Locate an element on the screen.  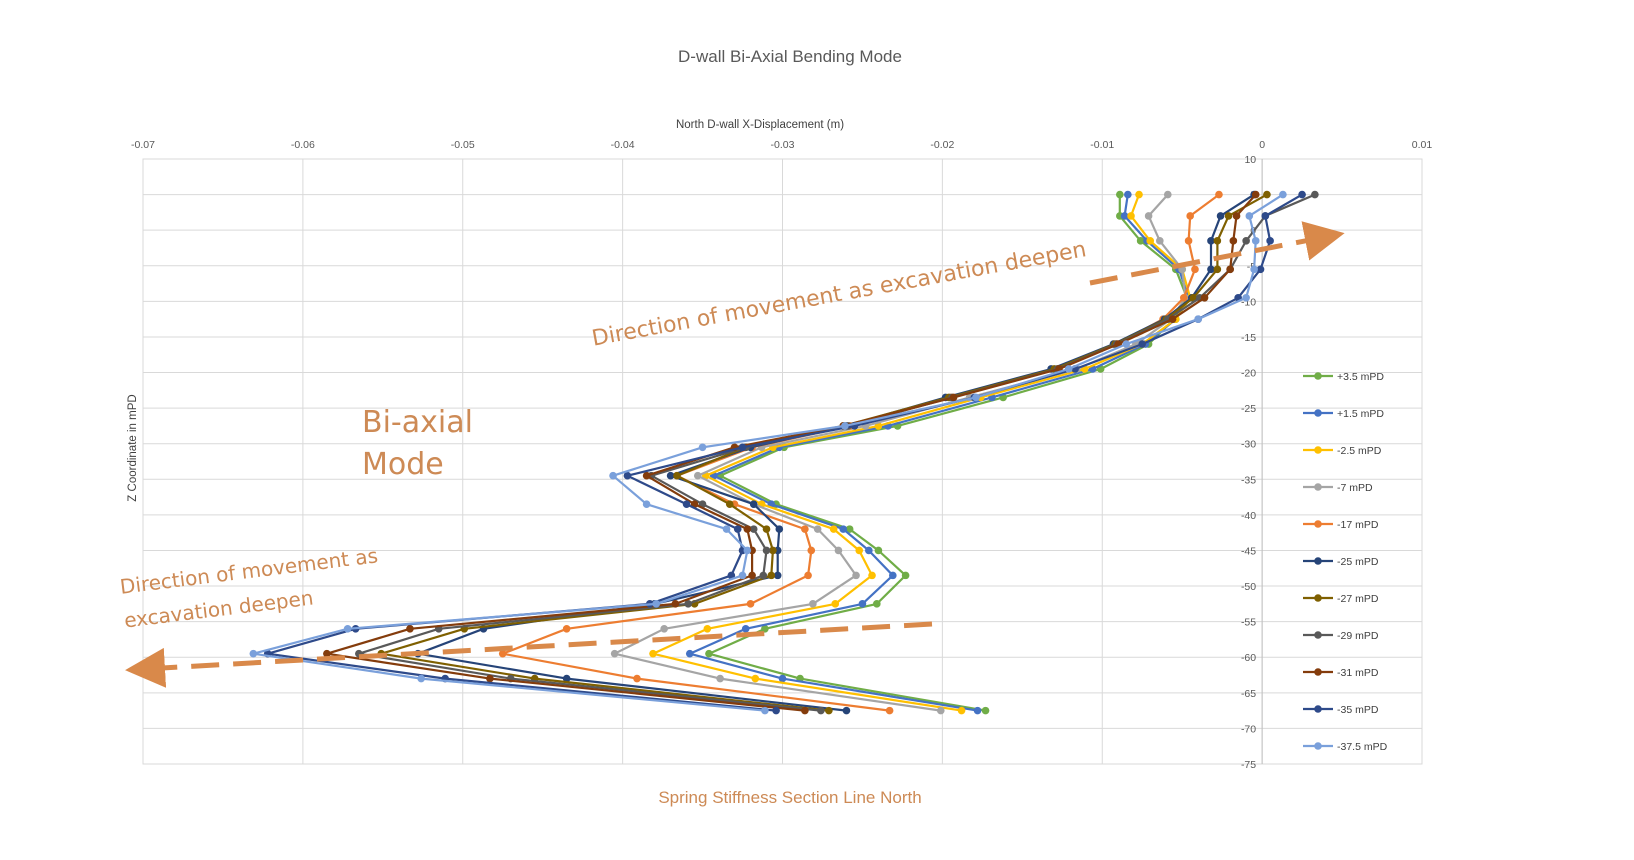
legend-label: -27 mPD is located at coordinates (1358, 599).